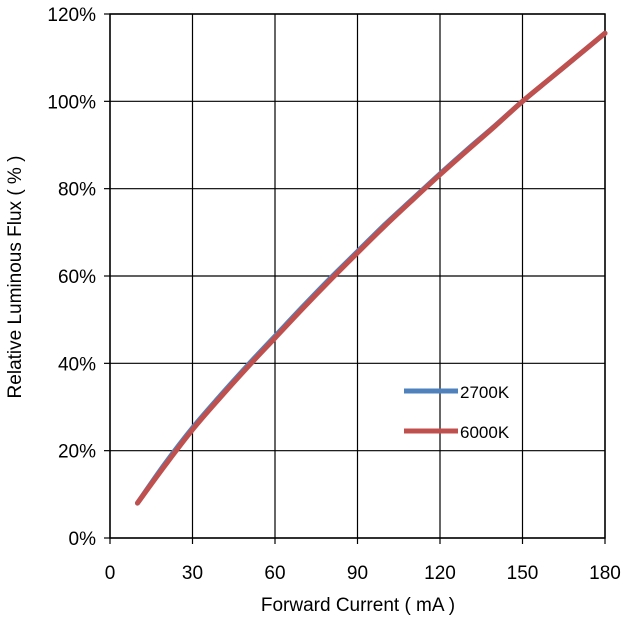 This screenshot has width=627, height=625. I want to click on y-tick-label: 120%, so click(71, 15).